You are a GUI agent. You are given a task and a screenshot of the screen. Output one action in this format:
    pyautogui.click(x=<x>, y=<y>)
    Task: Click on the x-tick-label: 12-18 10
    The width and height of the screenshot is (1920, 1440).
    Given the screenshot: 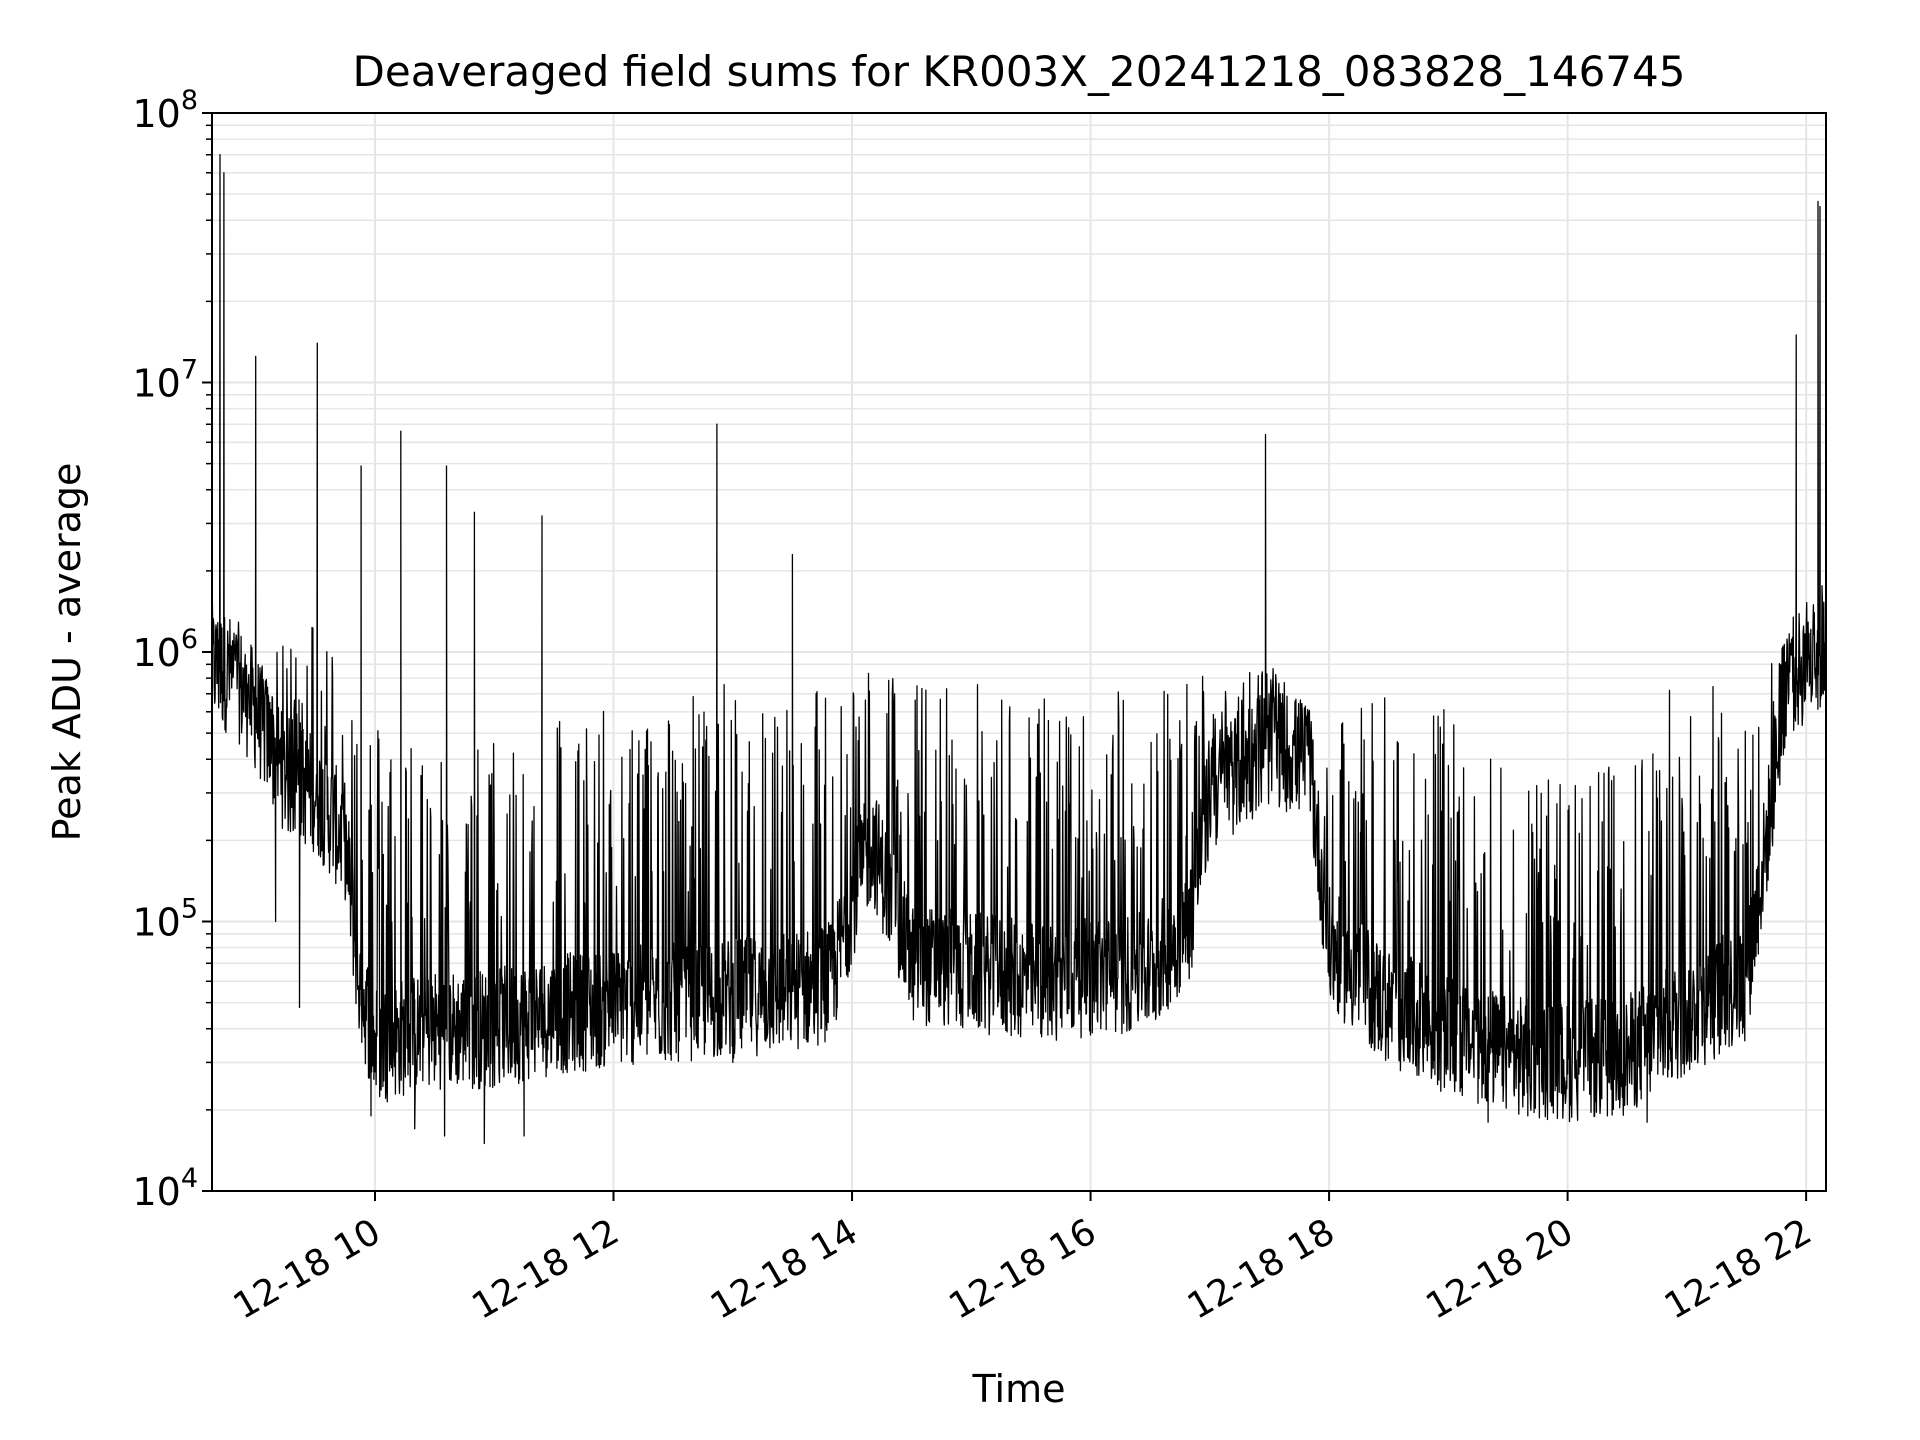 What is the action you would take?
    pyautogui.click(x=307, y=1269)
    